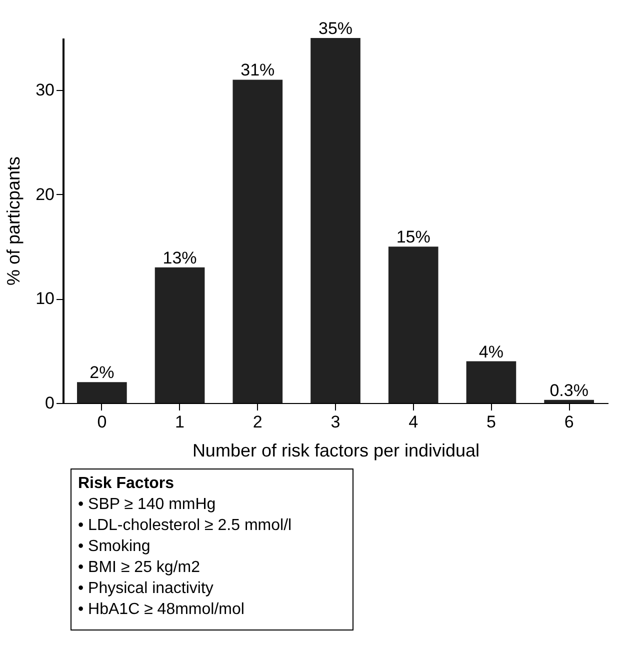 The height and width of the screenshot is (671, 642). I want to click on y-tick-label: 0, so click(49, 403).